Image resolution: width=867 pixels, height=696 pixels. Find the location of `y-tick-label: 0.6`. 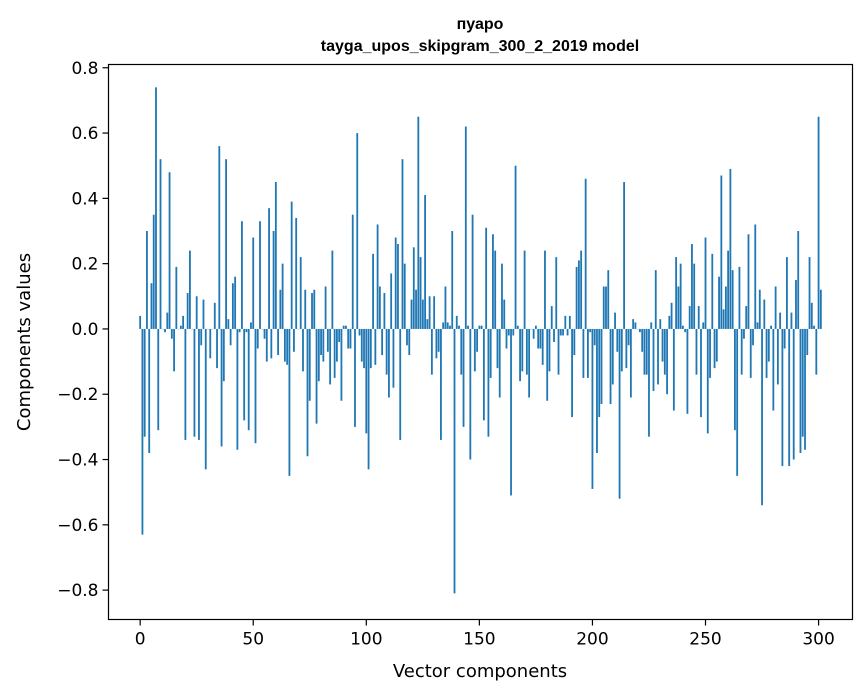

y-tick-label: 0.6 is located at coordinates (84, 134).